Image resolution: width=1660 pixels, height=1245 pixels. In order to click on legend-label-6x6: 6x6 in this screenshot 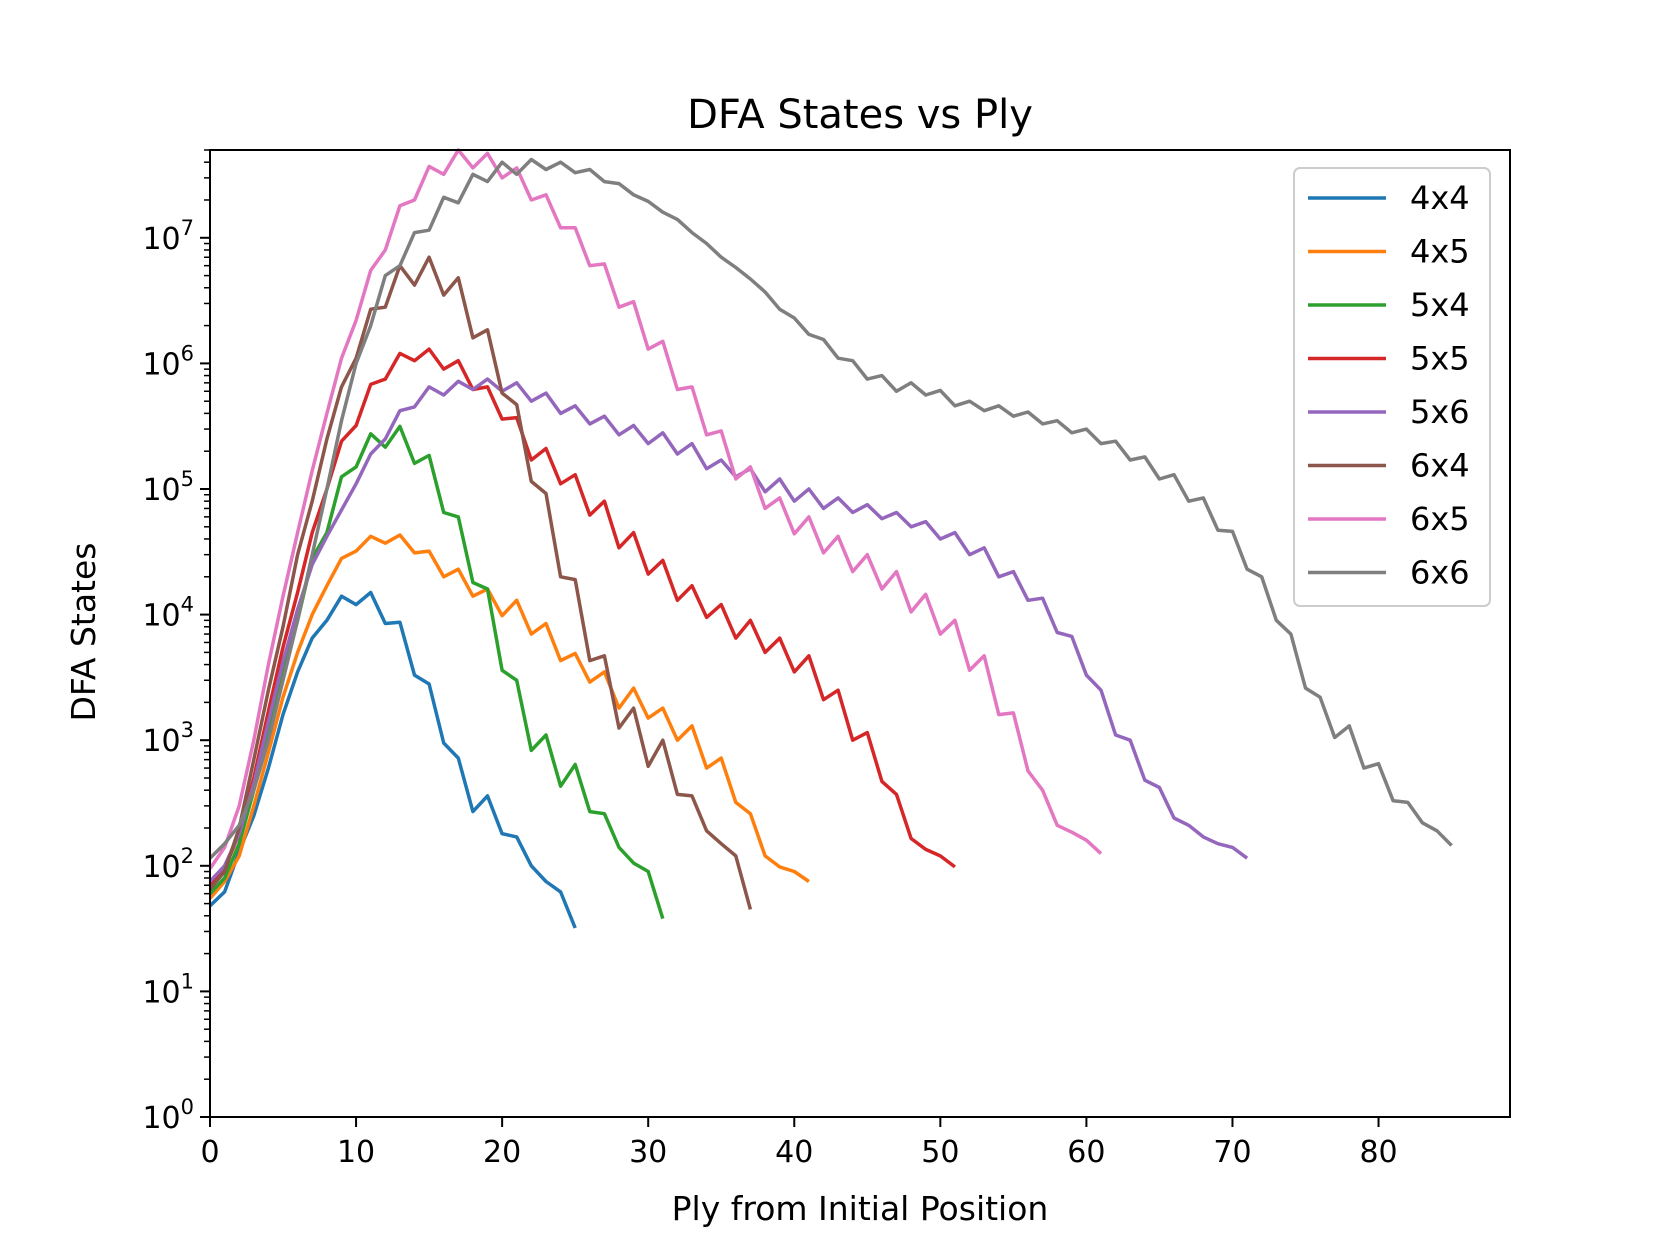, I will do `click(1440, 573)`.